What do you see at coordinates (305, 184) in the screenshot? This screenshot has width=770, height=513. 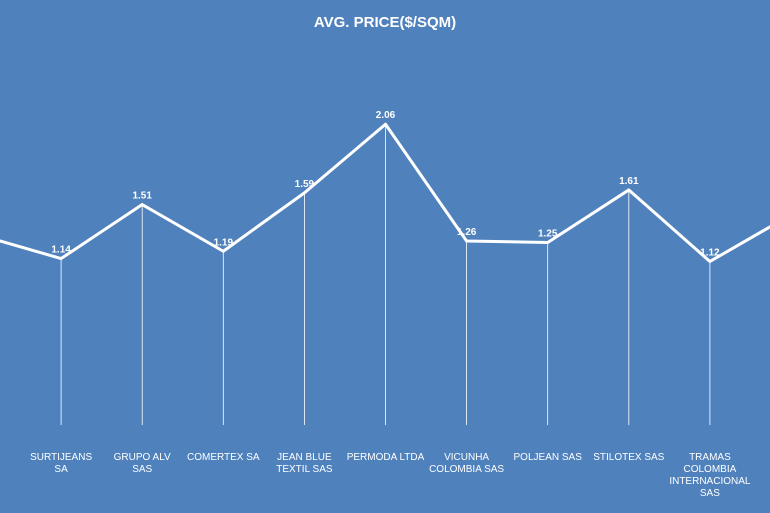 I see `data-label: 1.59` at bounding box center [305, 184].